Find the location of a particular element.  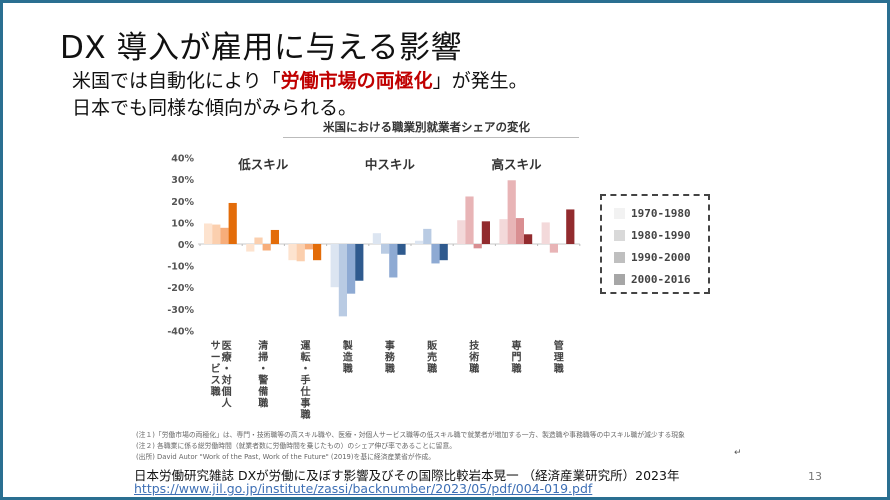

category-label-char: ビ is located at coordinates (216, 368).